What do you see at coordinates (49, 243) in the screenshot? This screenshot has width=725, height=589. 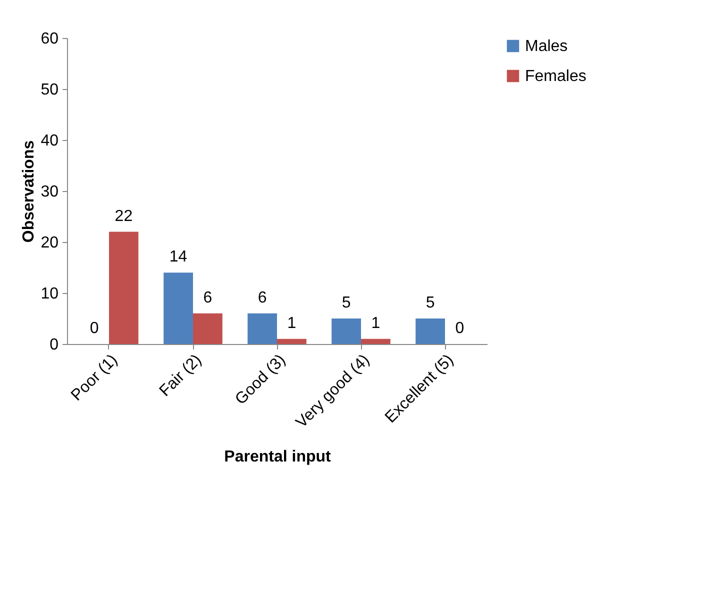 I see `y-tick-label: 20` at bounding box center [49, 243].